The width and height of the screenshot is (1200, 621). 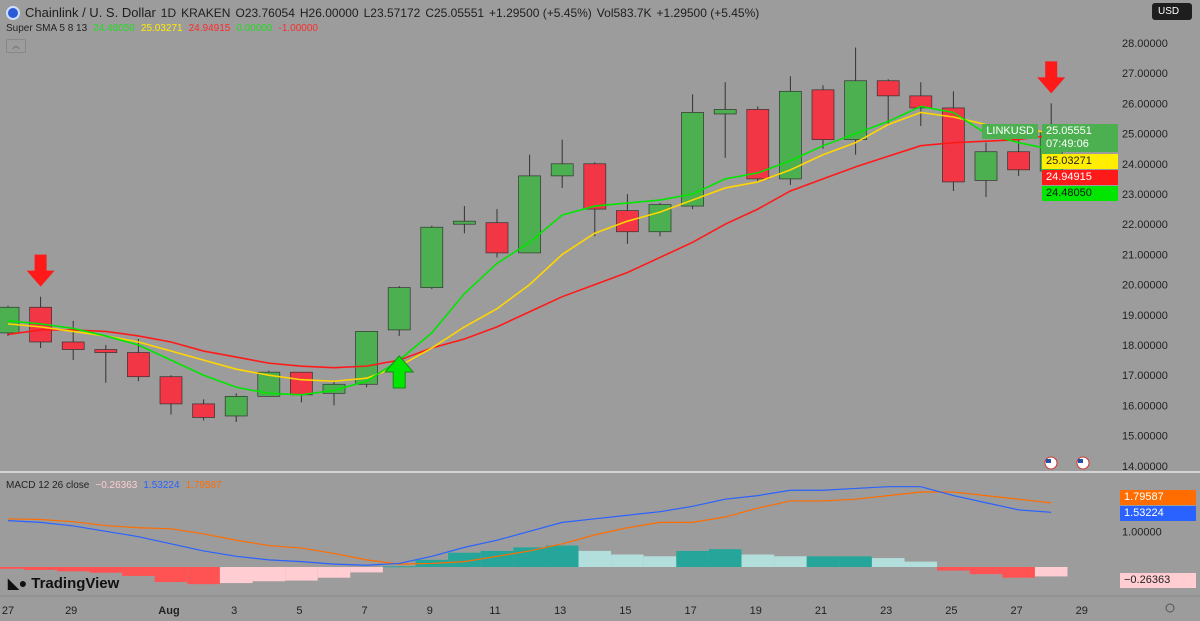 What do you see at coordinates (1145, 437) in the screenshot?
I see `price-tick: 15.00000` at bounding box center [1145, 437].